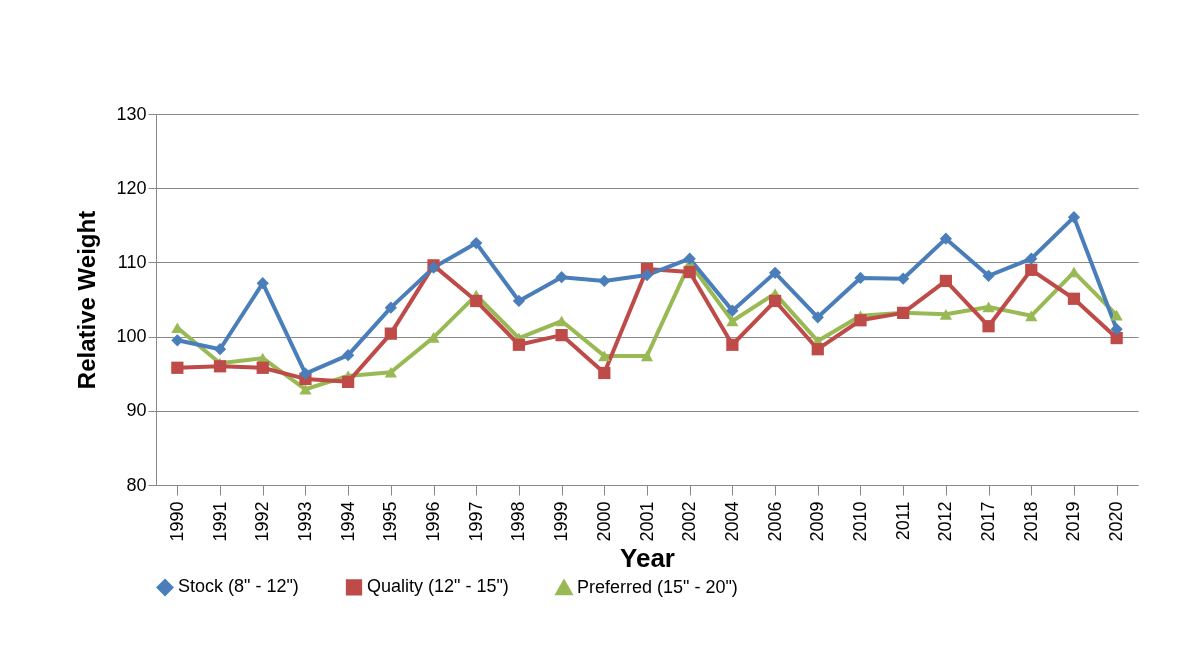  I want to click on x-tick-label: 2000, so click(603, 521).